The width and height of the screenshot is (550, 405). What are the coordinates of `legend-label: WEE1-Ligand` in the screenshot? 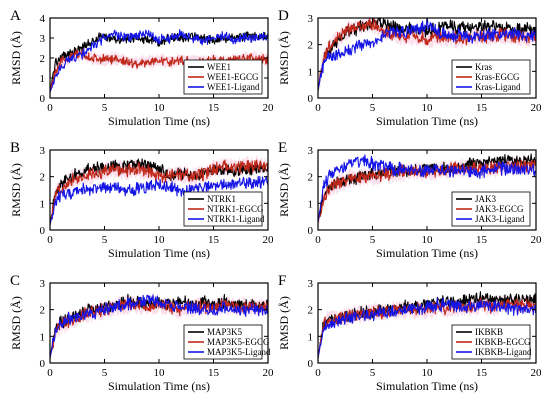 It's located at (233, 87).